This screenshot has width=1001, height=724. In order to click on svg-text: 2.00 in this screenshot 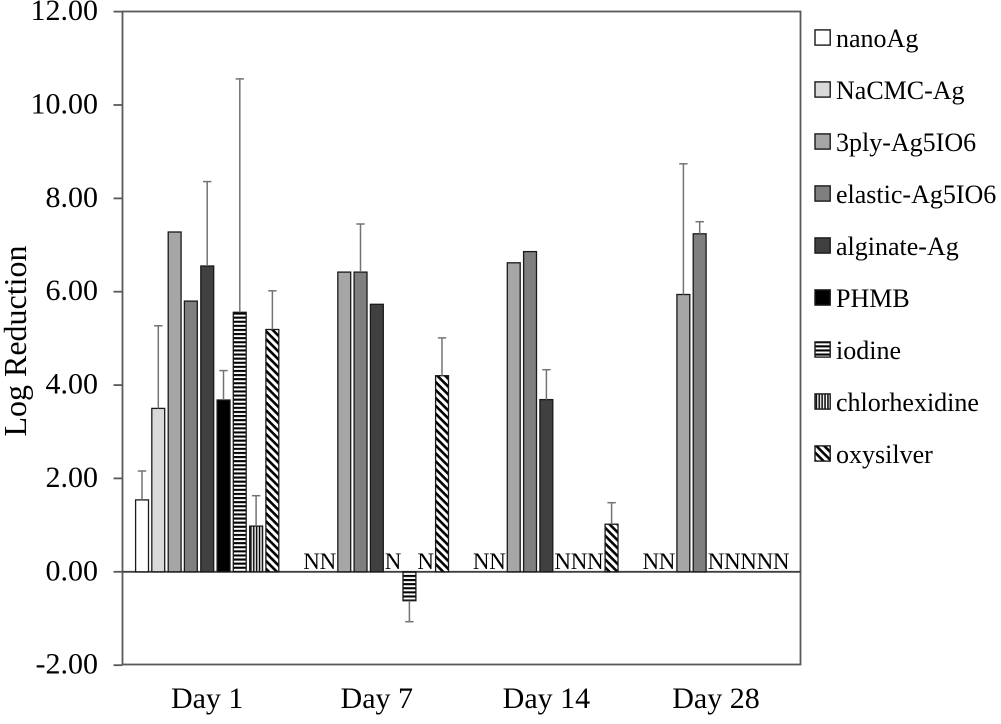, I will do `click(72, 477)`.